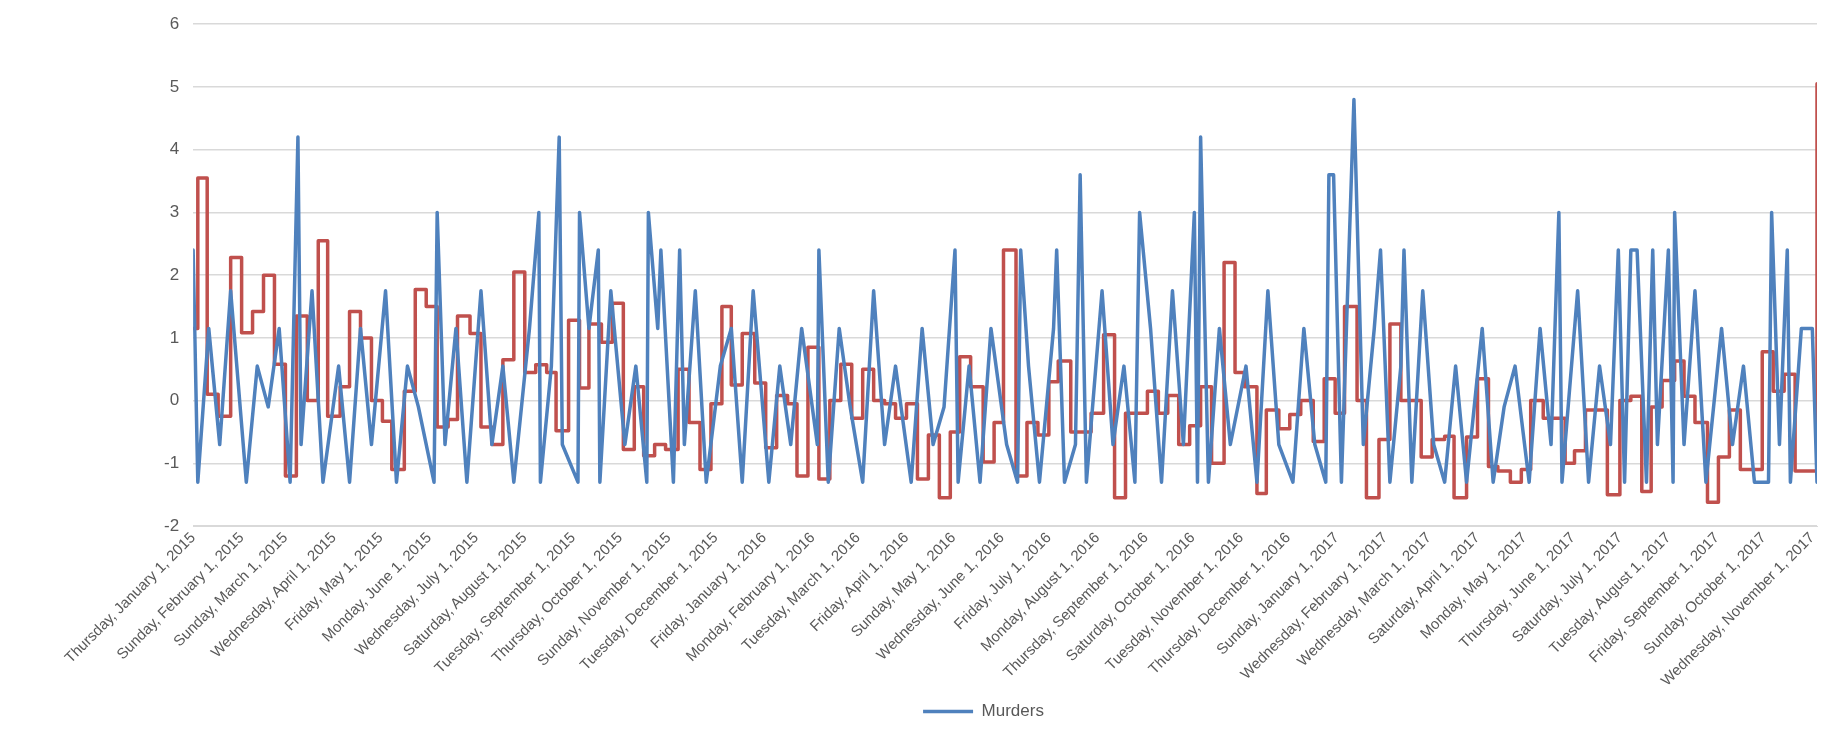 Image resolution: width=1837 pixels, height=734 pixels. Describe the element at coordinates (171, 463) in the screenshot. I see `y-tick-label: -1` at that location.